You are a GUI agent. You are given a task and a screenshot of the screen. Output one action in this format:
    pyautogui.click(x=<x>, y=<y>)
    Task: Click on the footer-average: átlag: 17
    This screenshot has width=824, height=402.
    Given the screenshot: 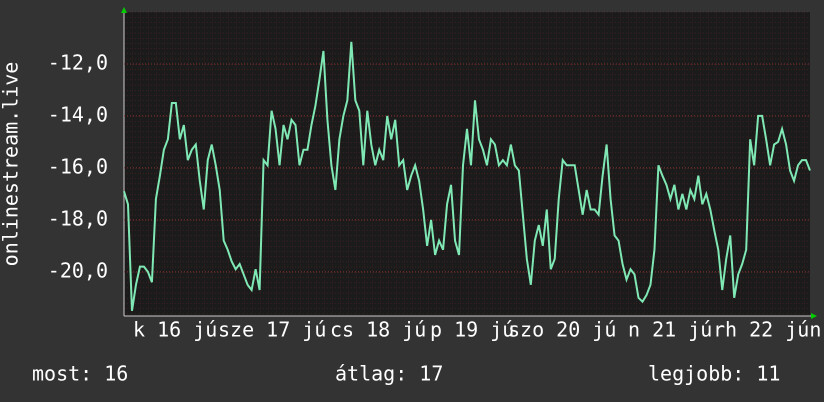 What is the action you would take?
    pyautogui.click(x=389, y=374)
    